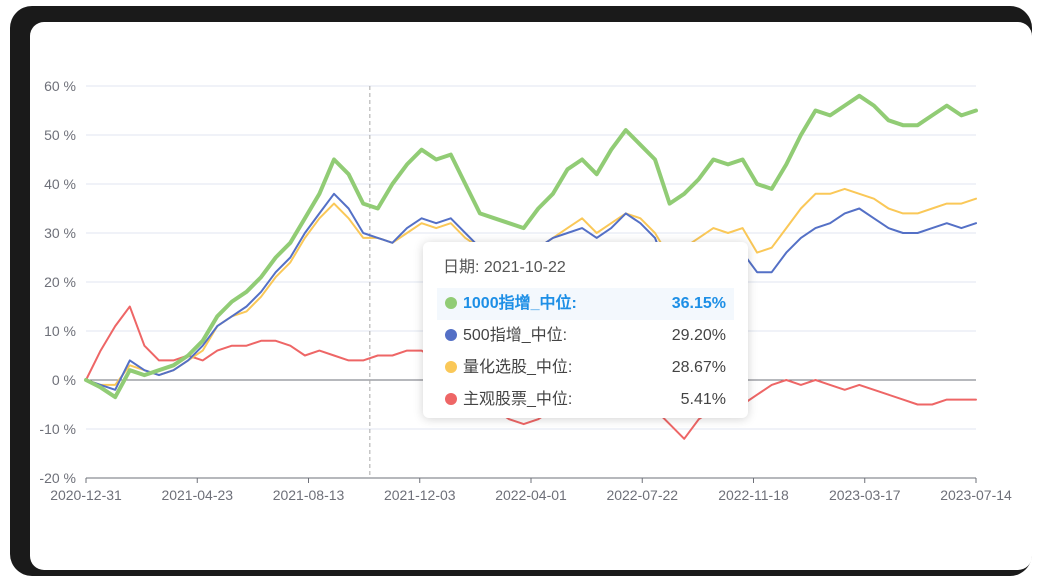 The height and width of the screenshot is (588, 1042). What do you see at coordinates (60, 331) in the screenshot?
I see `y-tick-label: 10 %` at bounding box center [60, 331].